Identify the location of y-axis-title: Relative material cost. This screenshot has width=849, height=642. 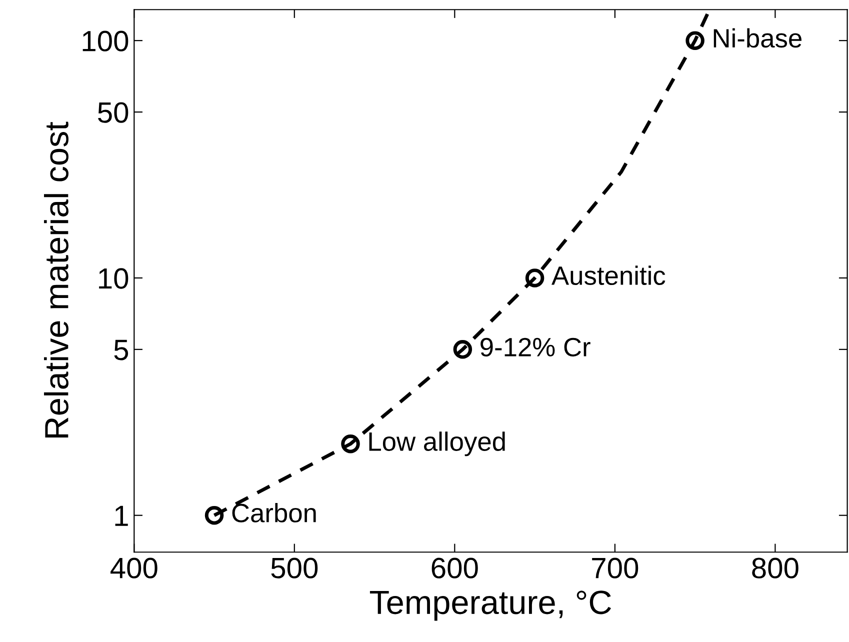
(56, 280).